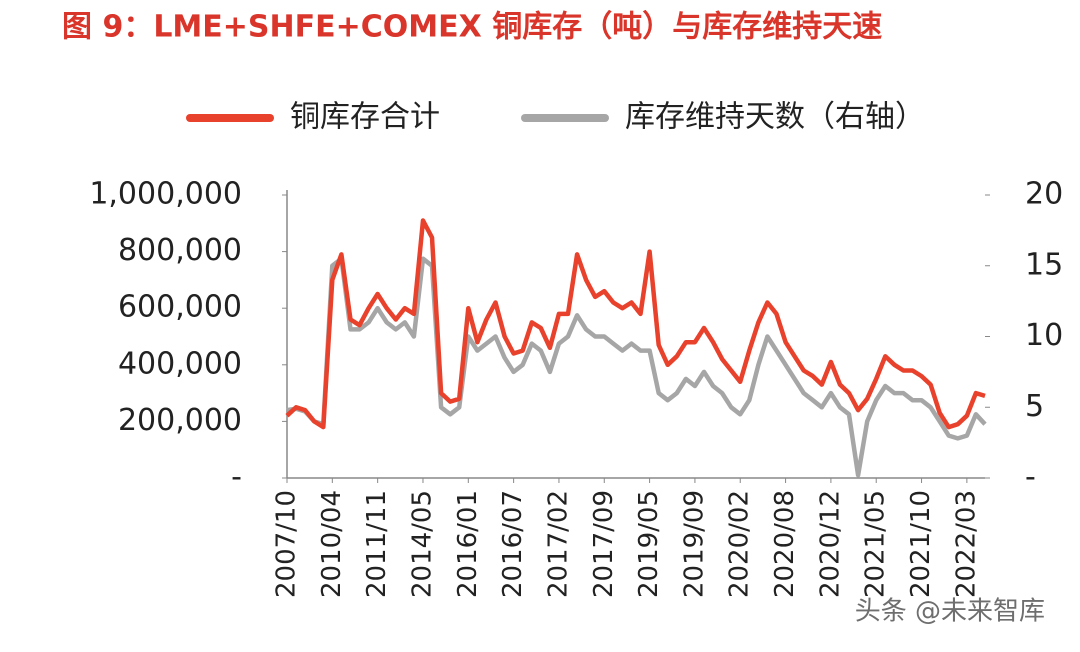  Describe the element at coordinates (236, 477) in the screenshot. I see `y-tick-label: -` at that location.